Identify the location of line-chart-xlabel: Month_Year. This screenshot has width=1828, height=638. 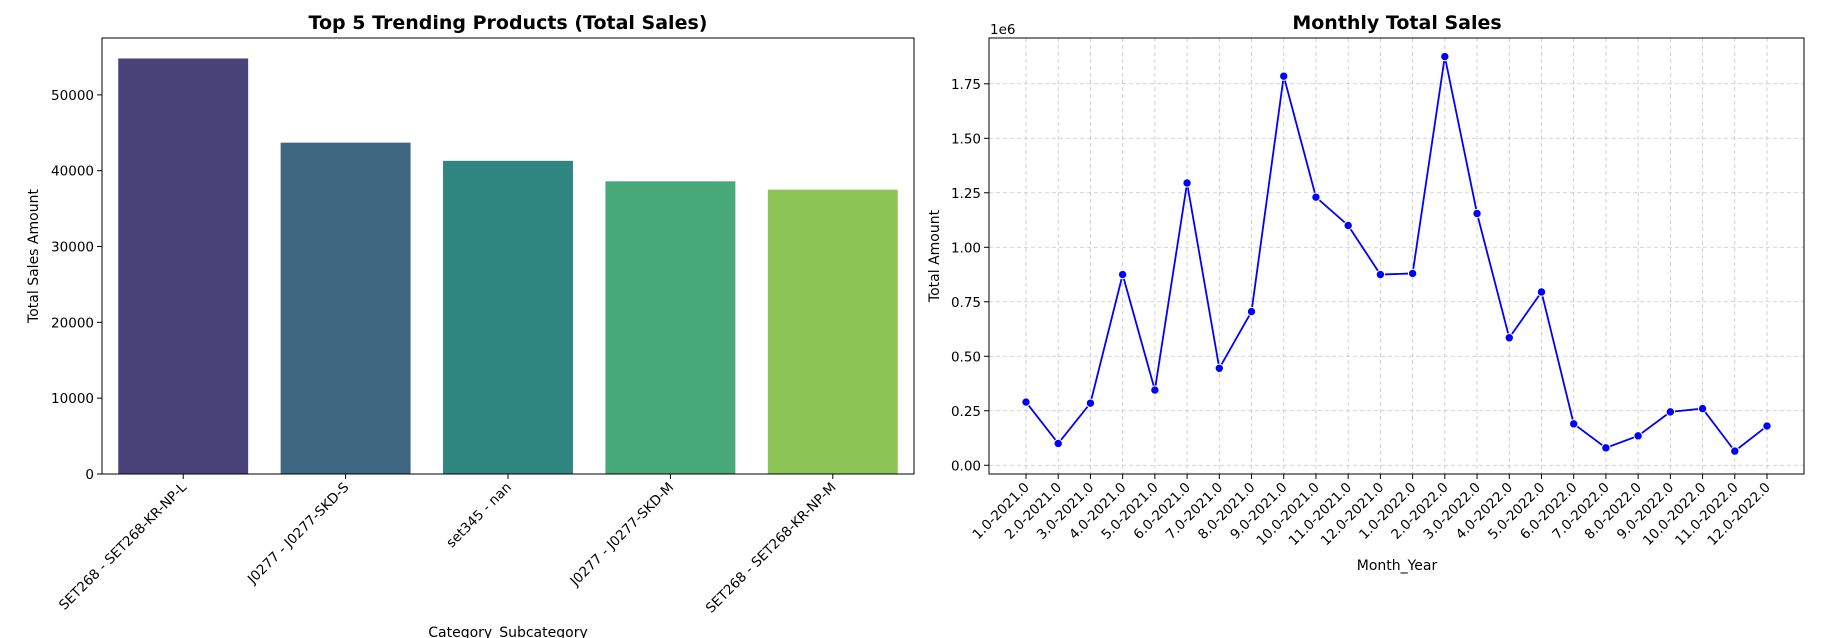
(1397, 566).